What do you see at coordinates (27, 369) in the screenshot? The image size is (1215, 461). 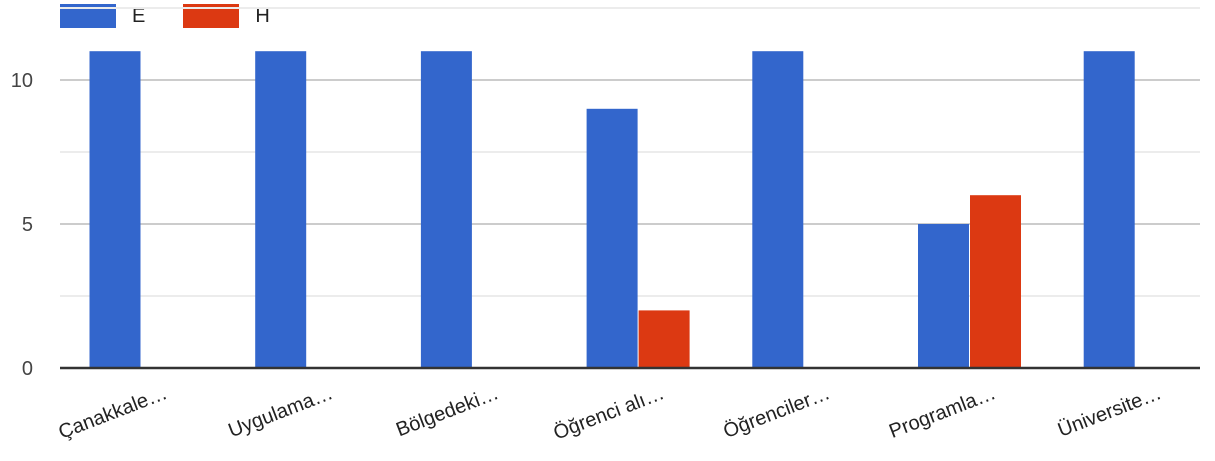 I see `y-tick-label: 0` at bounding box center [27, 369].